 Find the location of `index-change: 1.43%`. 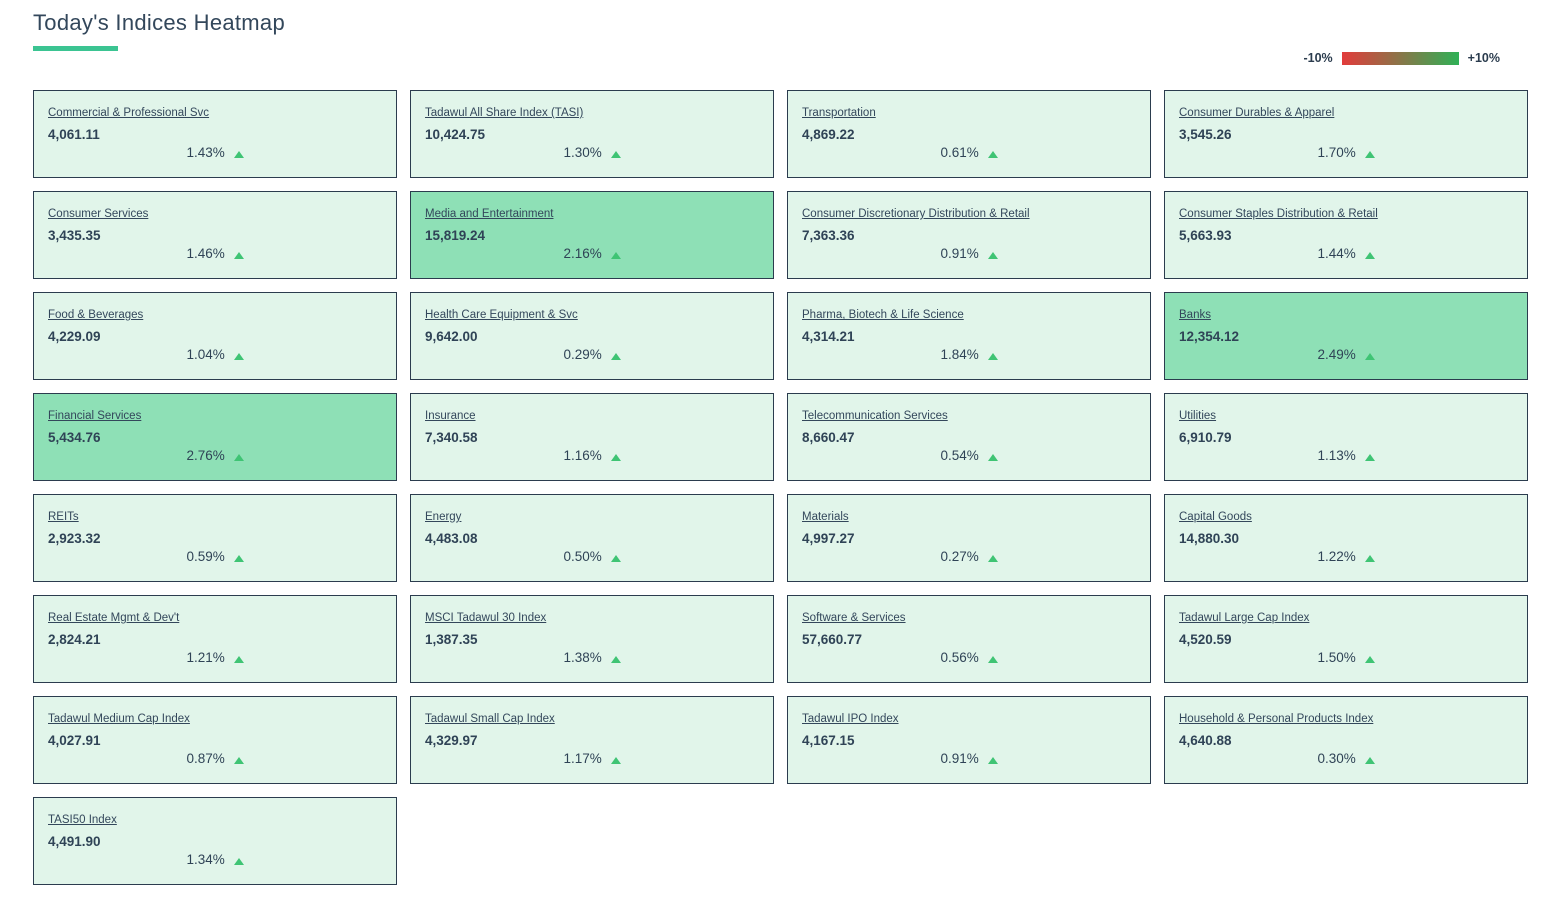

index-change: 1.43% is located at coordinates (215, 152).